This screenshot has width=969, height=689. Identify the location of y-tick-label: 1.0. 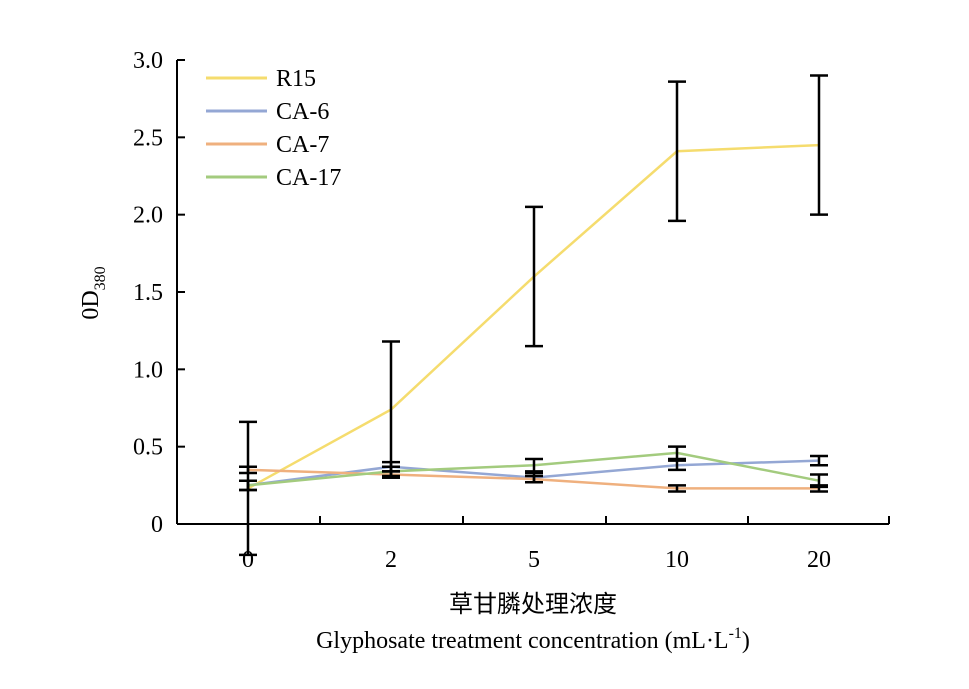
(148, 370).